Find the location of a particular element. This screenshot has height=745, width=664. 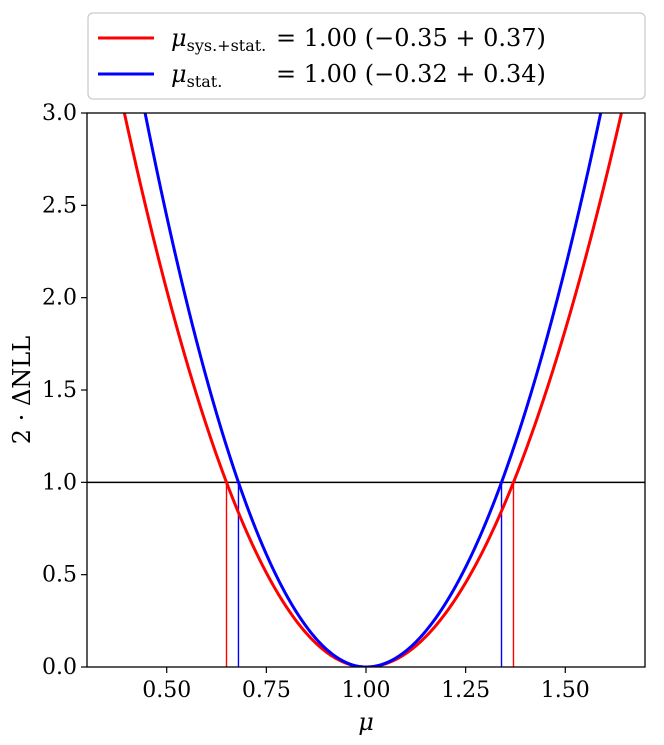

legend-value-stat: = 1.00 (−0.32 + 0.34) is located at coordinates (411, 74).